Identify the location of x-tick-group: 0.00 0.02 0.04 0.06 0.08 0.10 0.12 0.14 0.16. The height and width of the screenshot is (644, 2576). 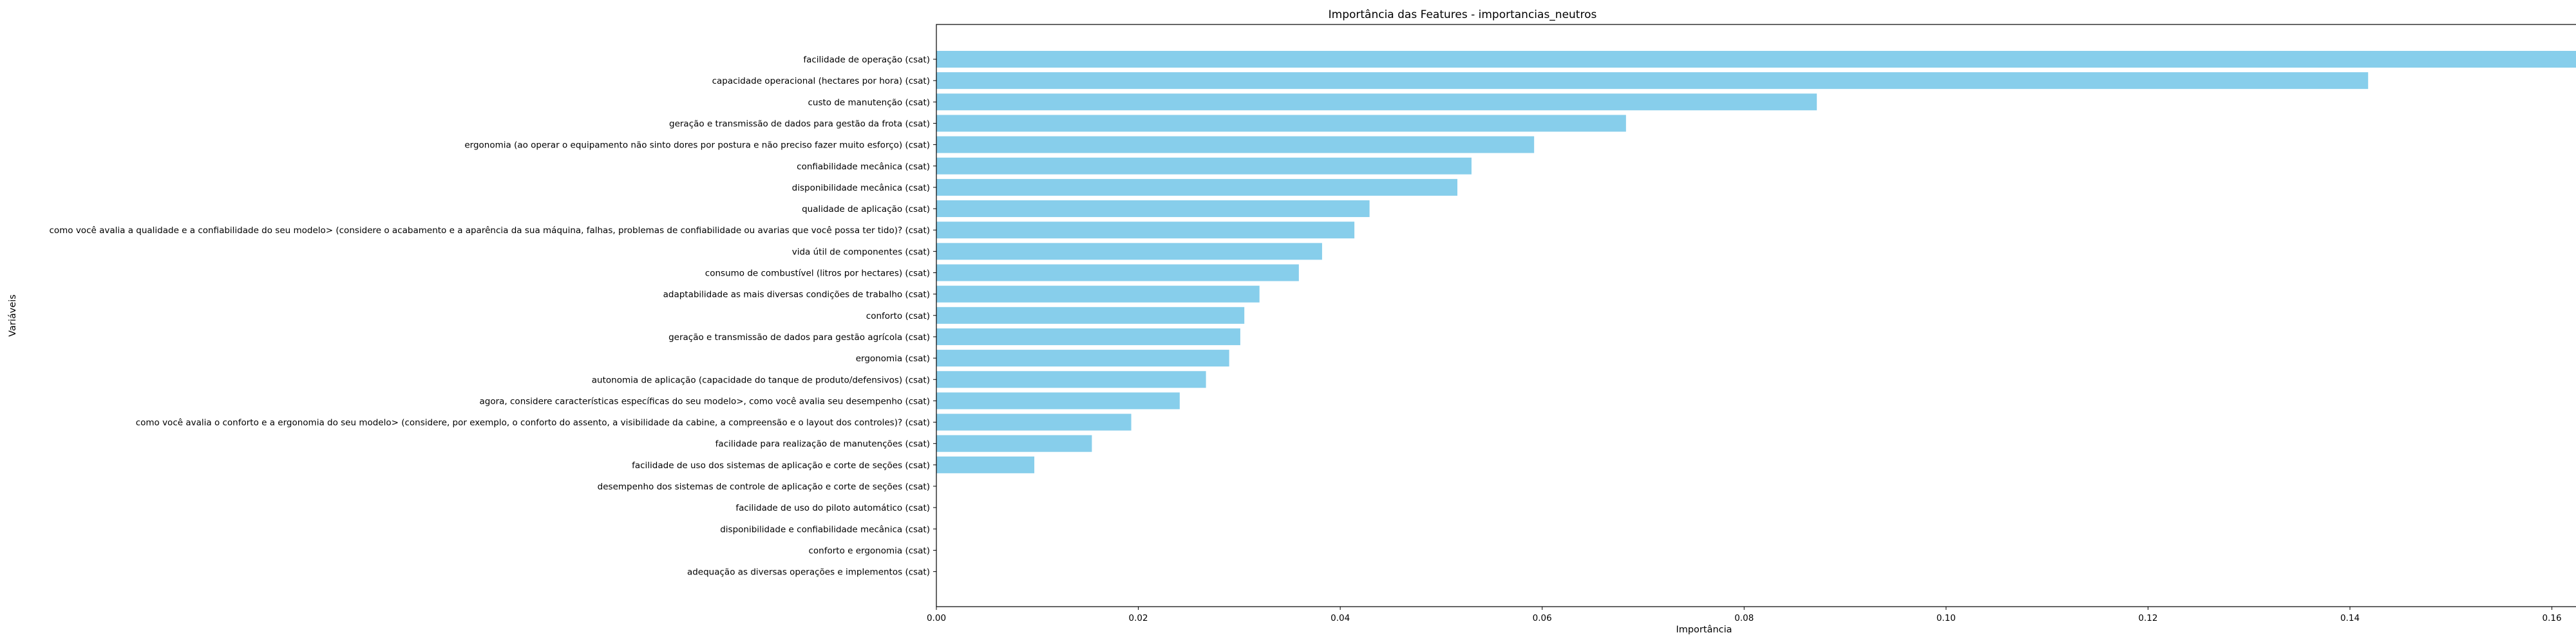
(1744, 615).